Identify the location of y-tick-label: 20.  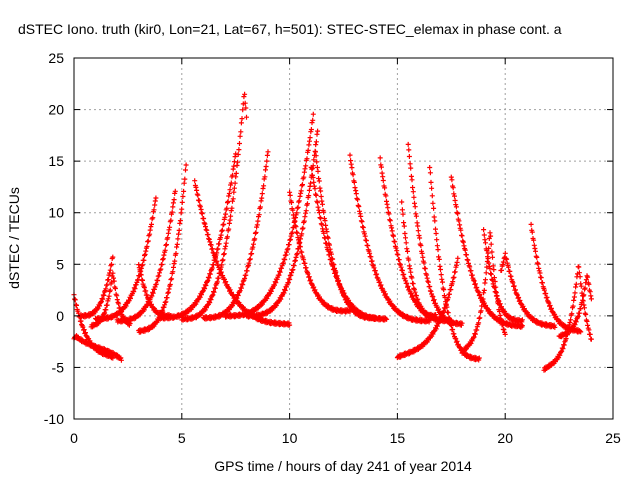
(56, 110).